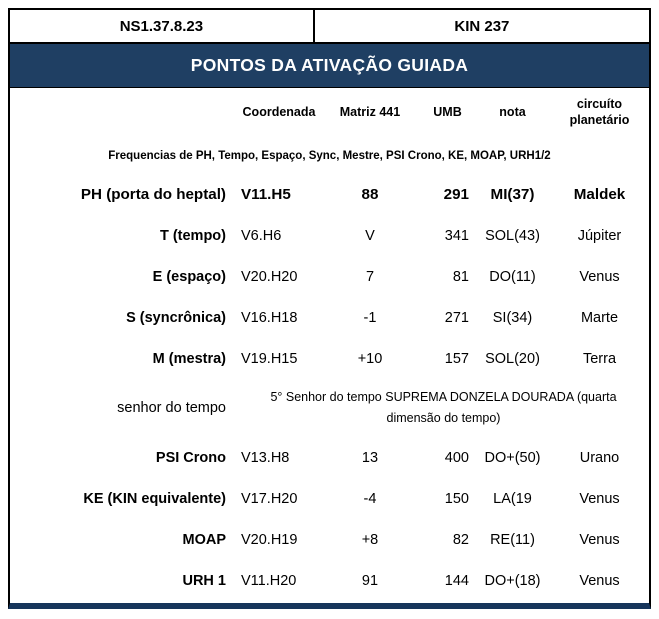 This screenshot has height=619, width=659. What do you see at coordinates (370, 580) in the screenshot?
I see `cell-matriz: 91` at bounding box center [370, 580].